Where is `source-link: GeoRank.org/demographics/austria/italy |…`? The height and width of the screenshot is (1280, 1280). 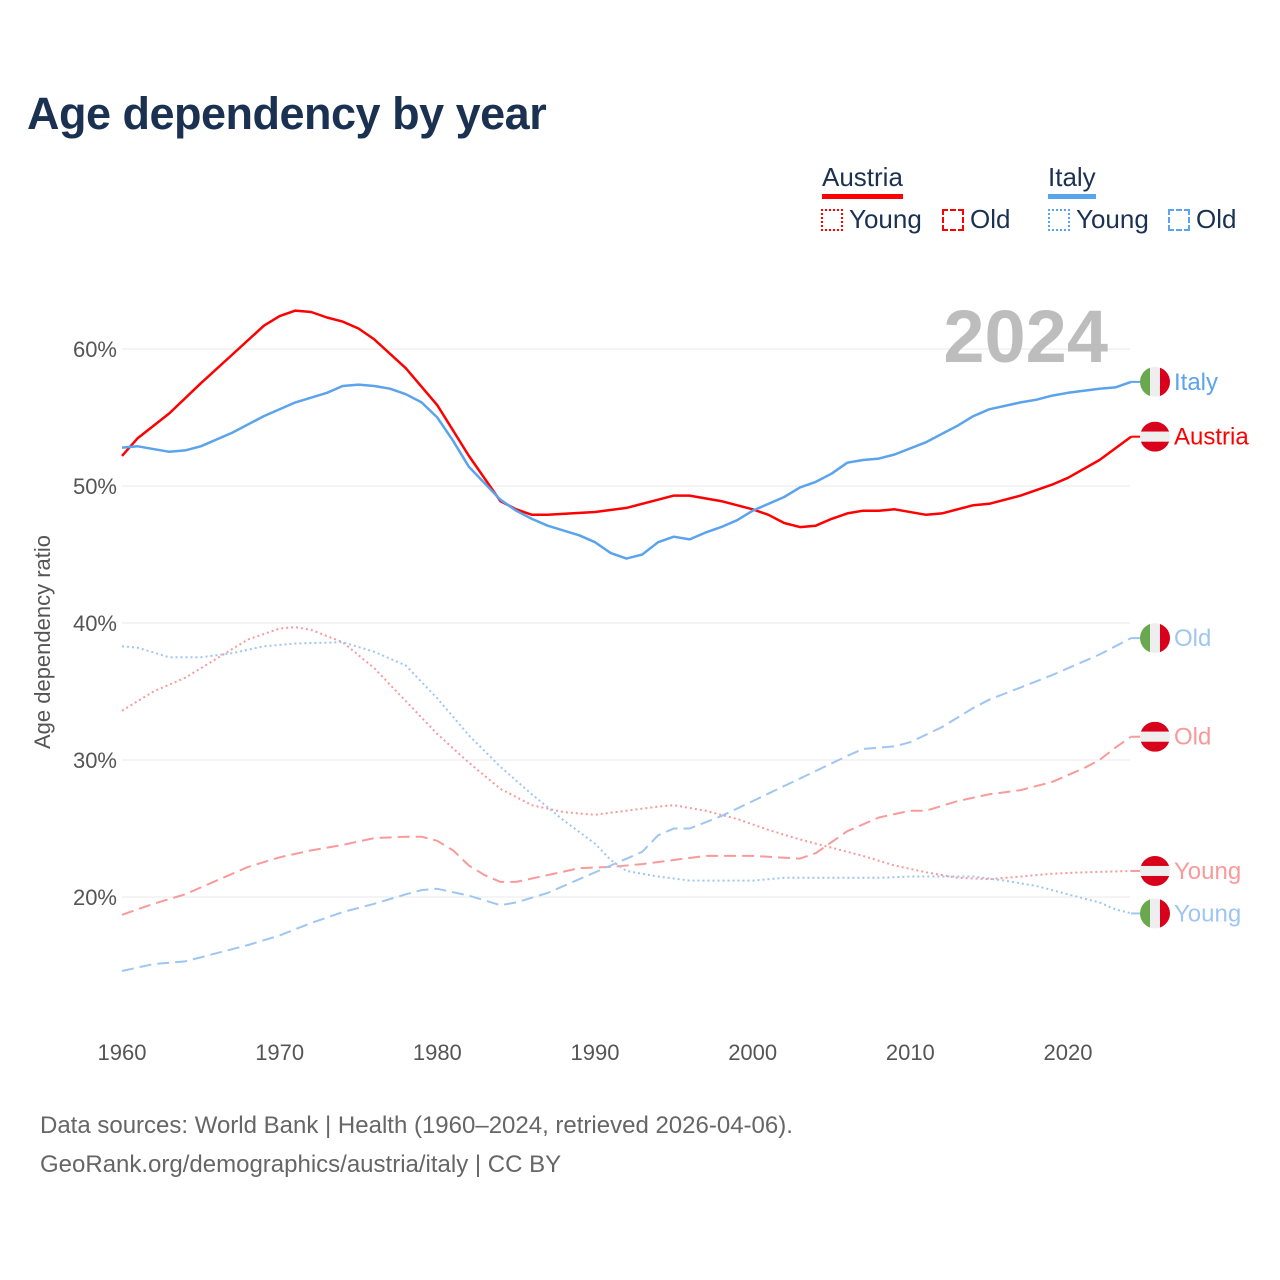
source-link: GeoRank.org/demographics/austria/italy |… is located at coordinates (301, 1164).